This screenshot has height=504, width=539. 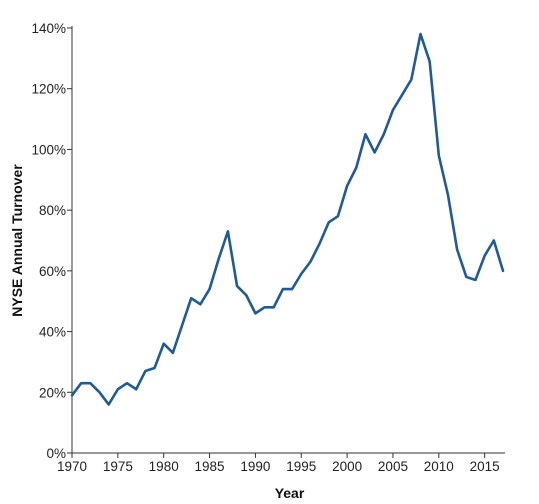 I want to click on y-axis-title: NYSE Annual Turnover, so click(x=17, y=240).